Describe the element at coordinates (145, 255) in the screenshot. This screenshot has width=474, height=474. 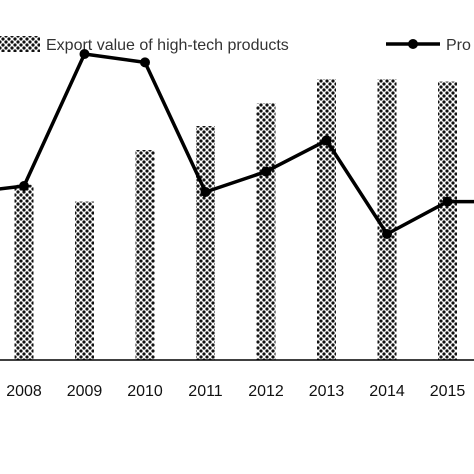
I see `bar-2010` at that location.